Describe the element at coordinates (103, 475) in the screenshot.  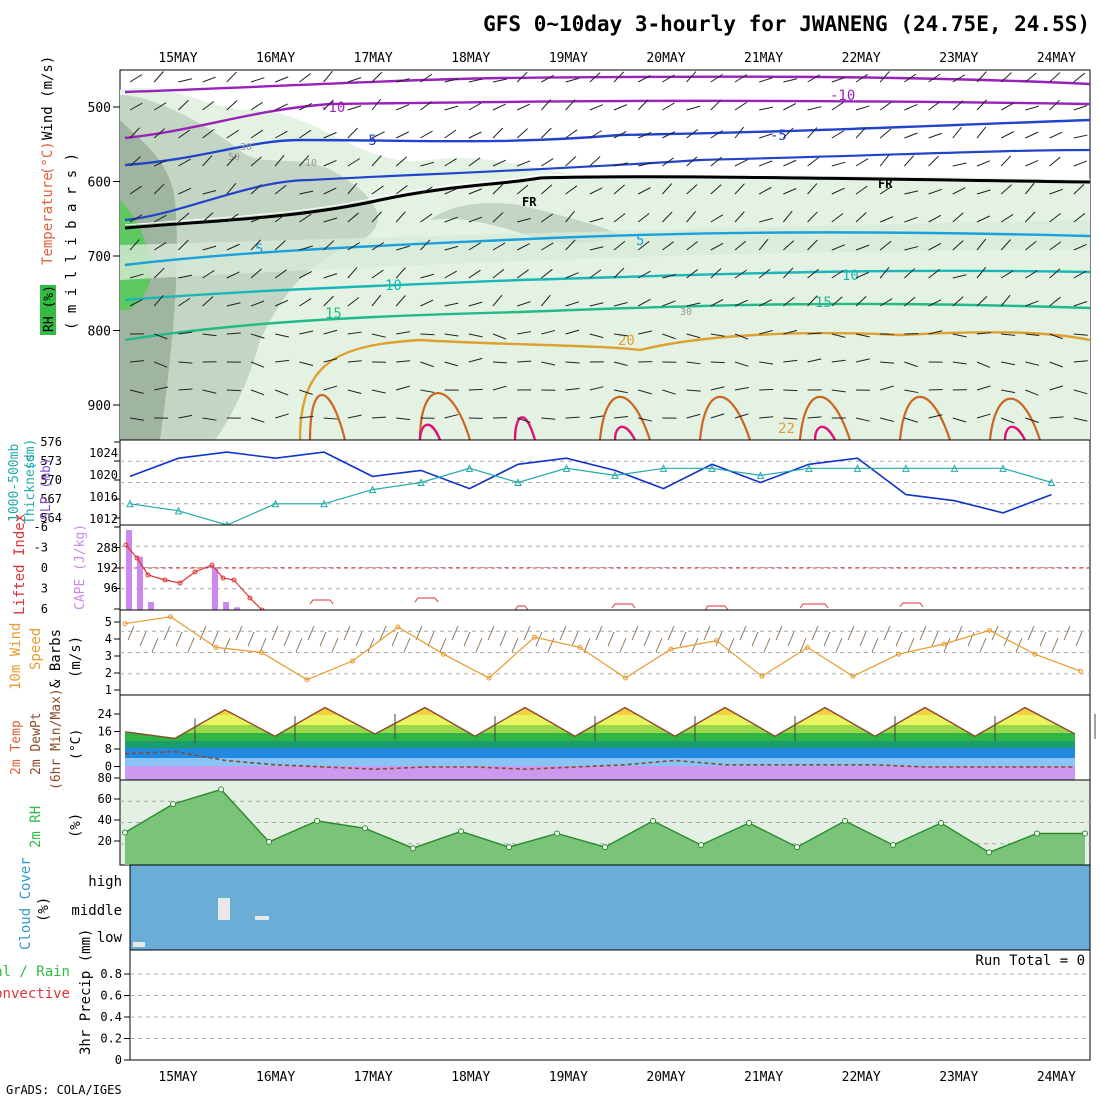
I see `axis-tick-label: 1020` at that location.